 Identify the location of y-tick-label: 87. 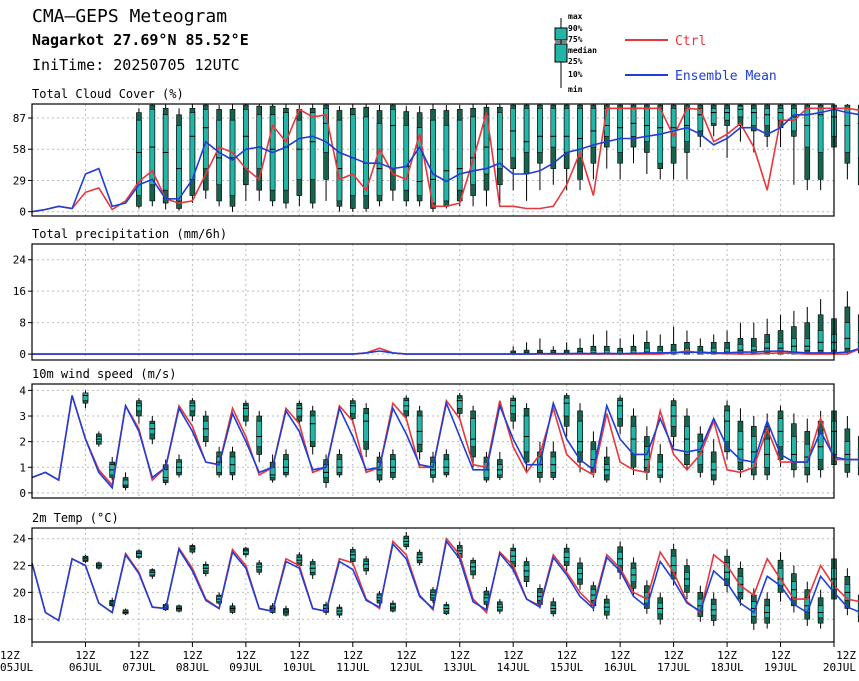
(19, 118).